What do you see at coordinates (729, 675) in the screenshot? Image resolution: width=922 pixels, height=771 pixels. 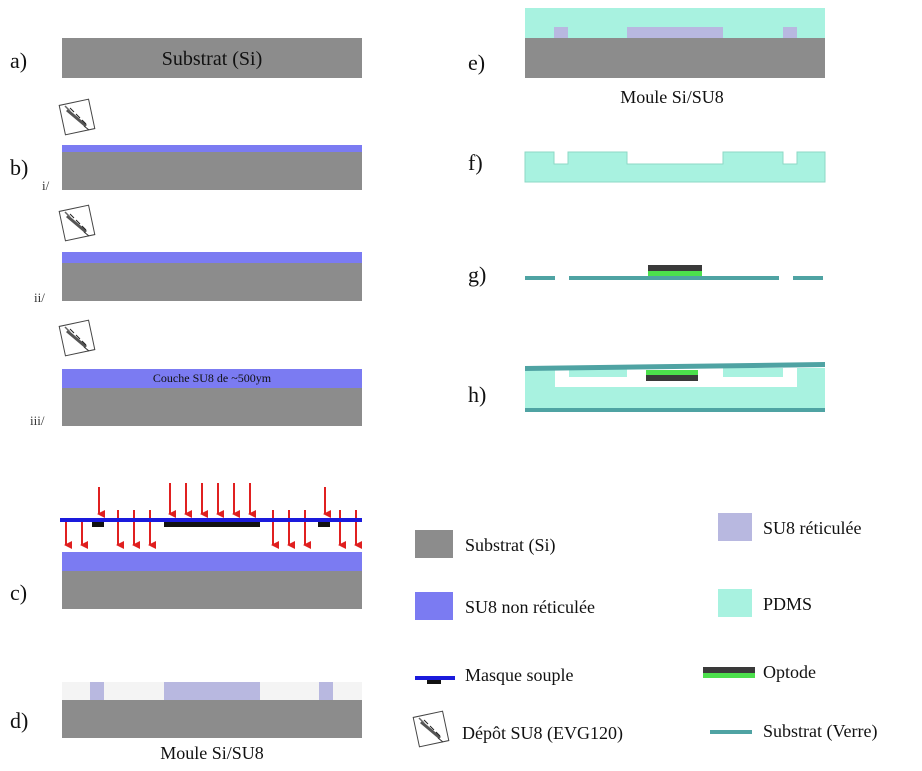 I see `legend-swatch-optode-sensing` at bounding box center [729, 675].